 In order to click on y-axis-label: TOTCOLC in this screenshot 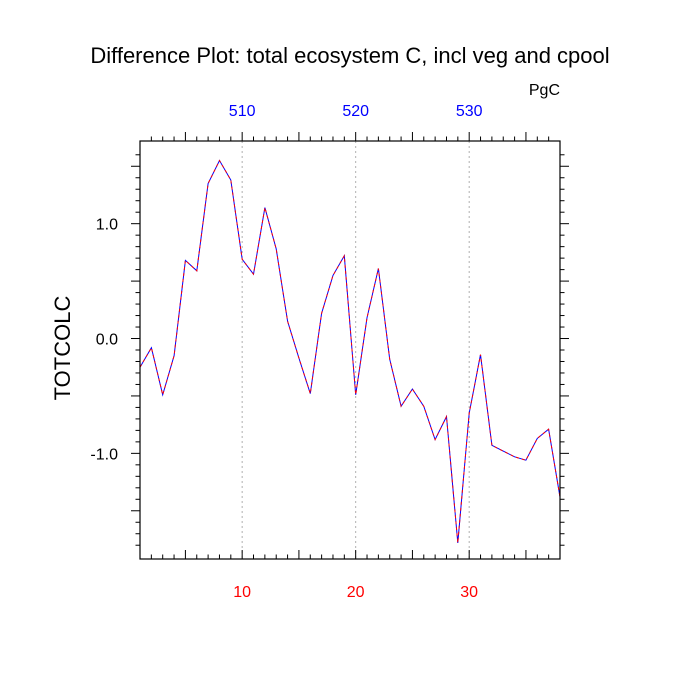, I will do `click(62, 348)`.